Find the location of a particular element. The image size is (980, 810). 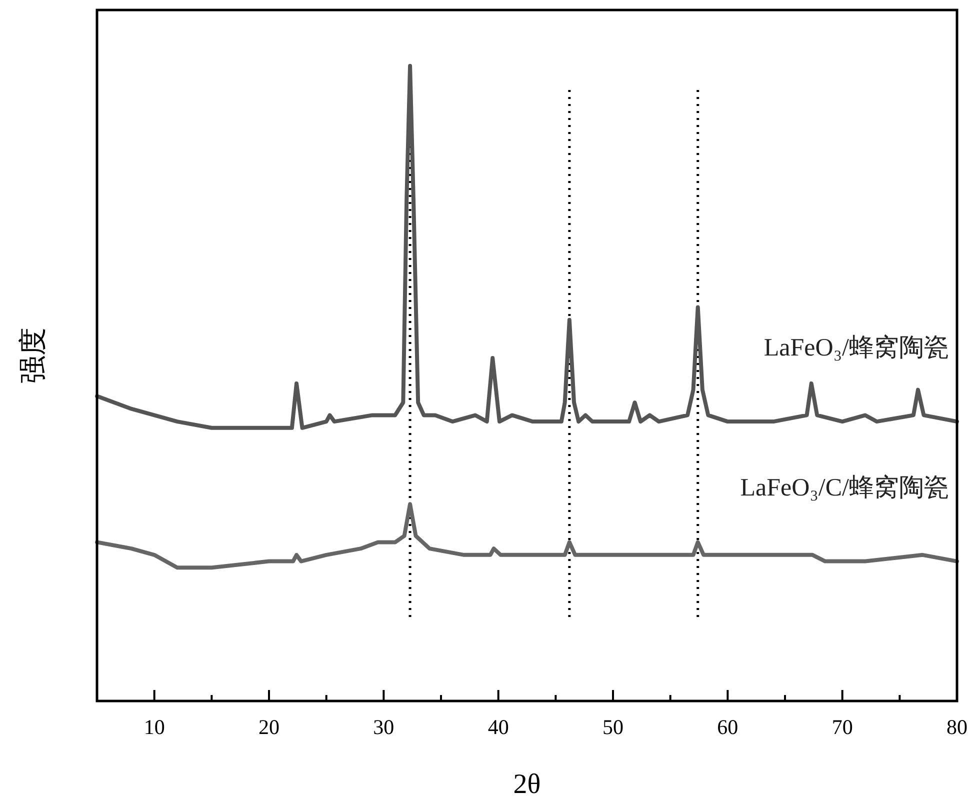

x-tick-label: 70 is located at coordinates (842, 727).